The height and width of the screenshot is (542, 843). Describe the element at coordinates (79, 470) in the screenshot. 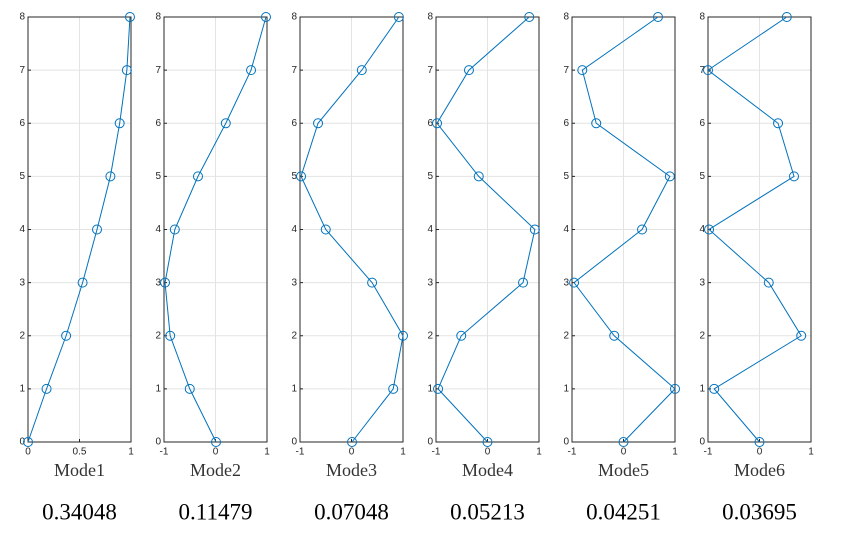

I see `x-axis-label: Mode1` at that location.